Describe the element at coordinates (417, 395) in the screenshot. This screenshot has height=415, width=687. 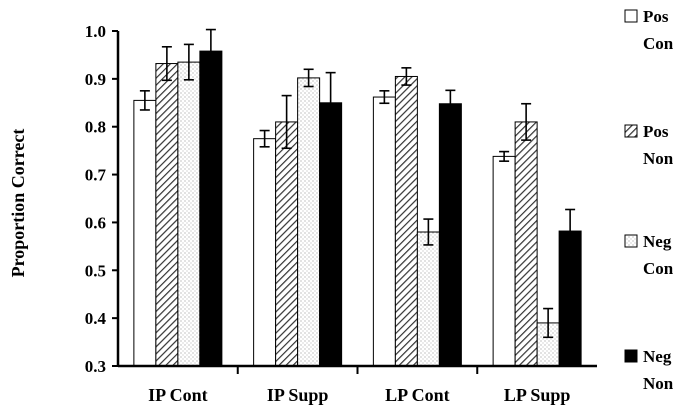
I see `x-category-label: LP Cont` at that location.